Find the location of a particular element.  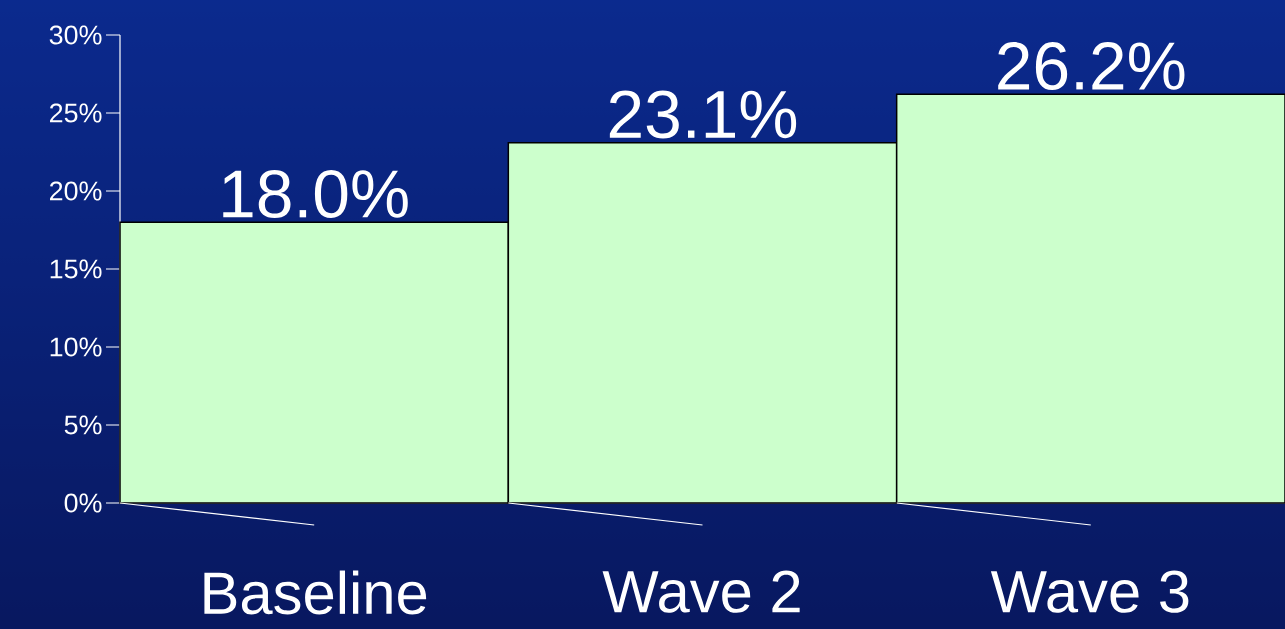

y-tick-label: 0% is located at coordinates (83, 503).